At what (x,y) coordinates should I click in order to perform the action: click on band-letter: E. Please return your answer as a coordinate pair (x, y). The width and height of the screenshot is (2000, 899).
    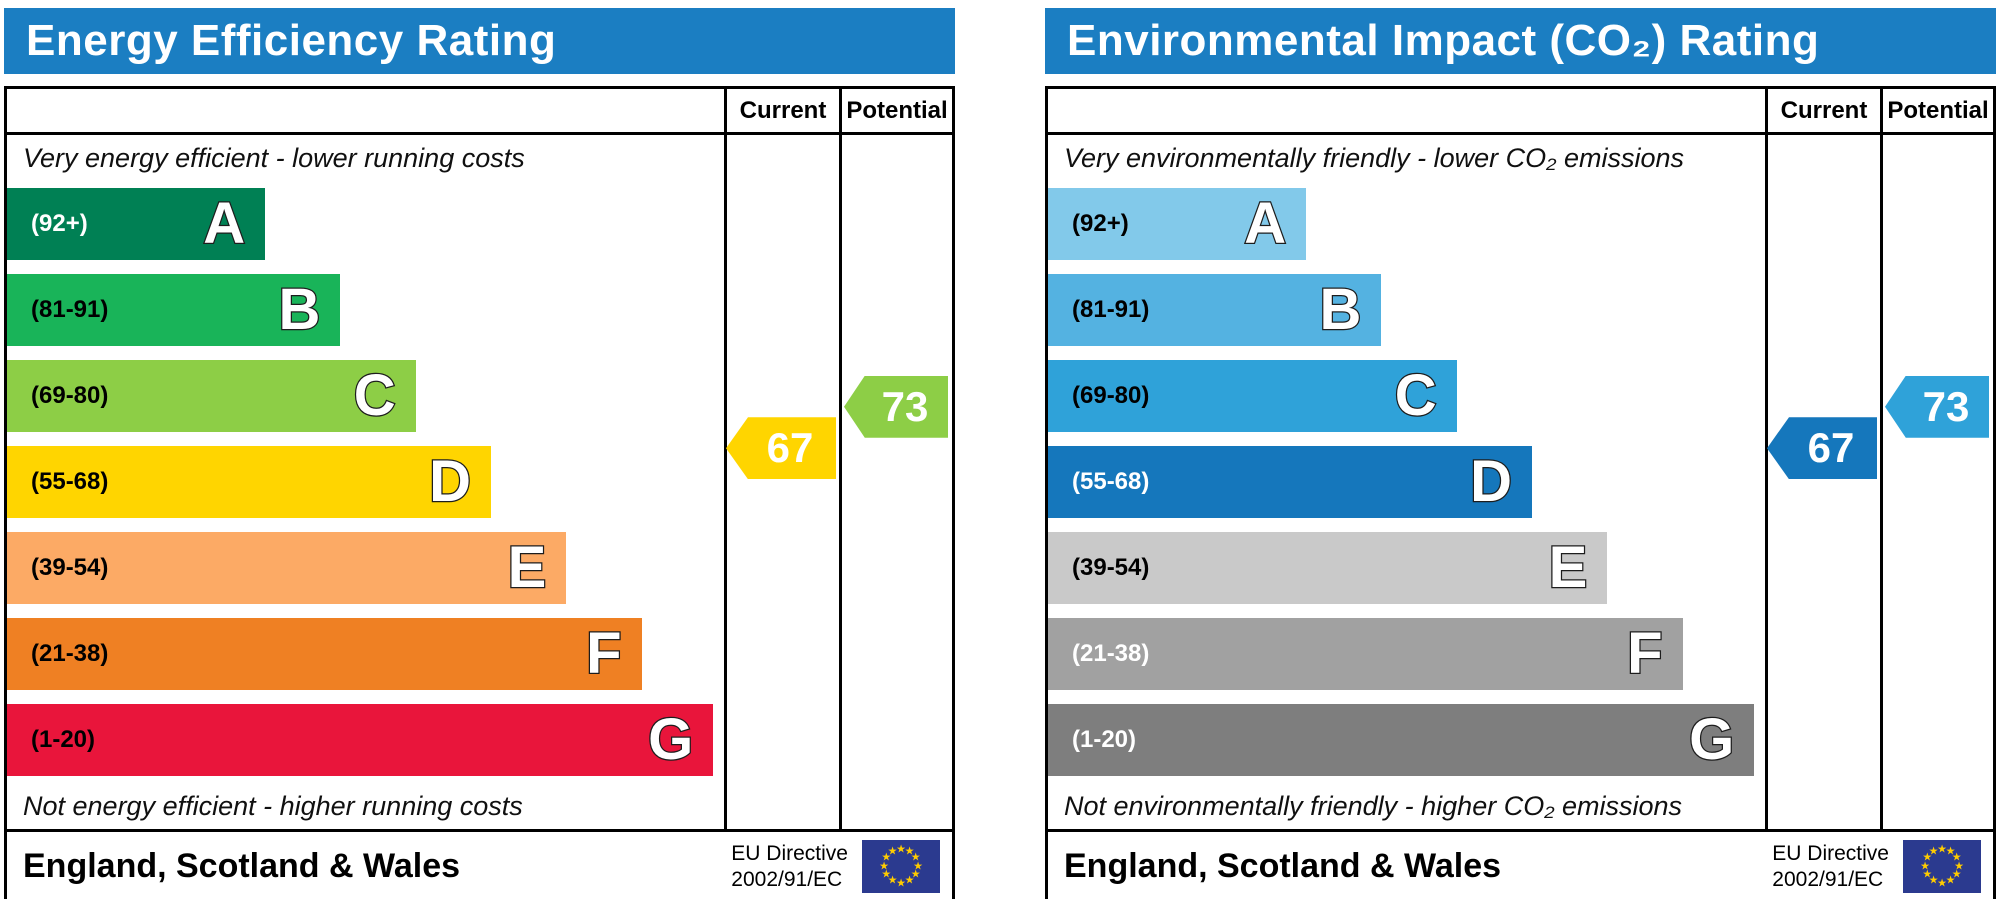
    Looking at the image, I should click on (1567, 567).